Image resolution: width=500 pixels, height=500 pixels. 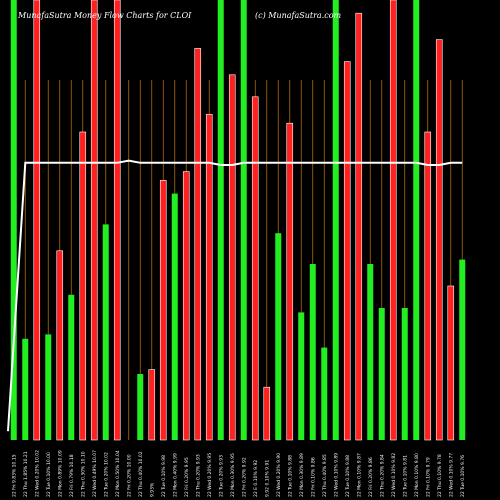 What do you see at coordinates (451, 475) in the screenshot?
I see `x-tick-label: 22 Wed 0.10% 9.77` at bounding box center [451, 475].